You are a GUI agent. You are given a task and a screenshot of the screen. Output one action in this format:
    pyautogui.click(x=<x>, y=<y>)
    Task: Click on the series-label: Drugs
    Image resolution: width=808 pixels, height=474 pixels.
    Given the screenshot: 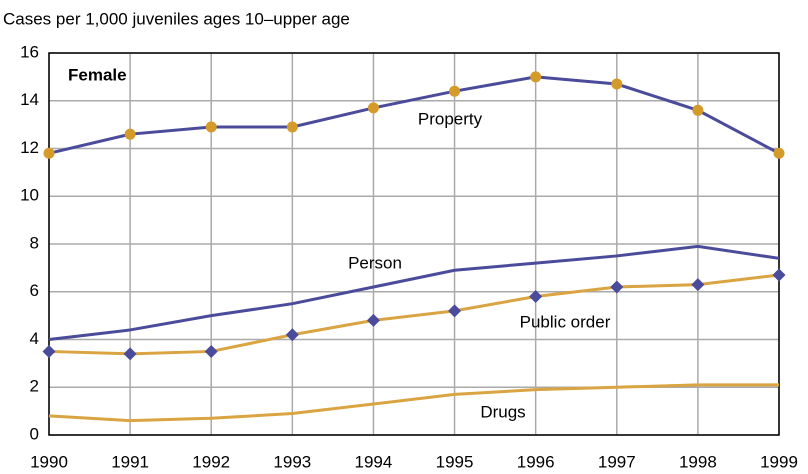 What is the action you would take?
    pyautogui.click(x=502, y=411)
    